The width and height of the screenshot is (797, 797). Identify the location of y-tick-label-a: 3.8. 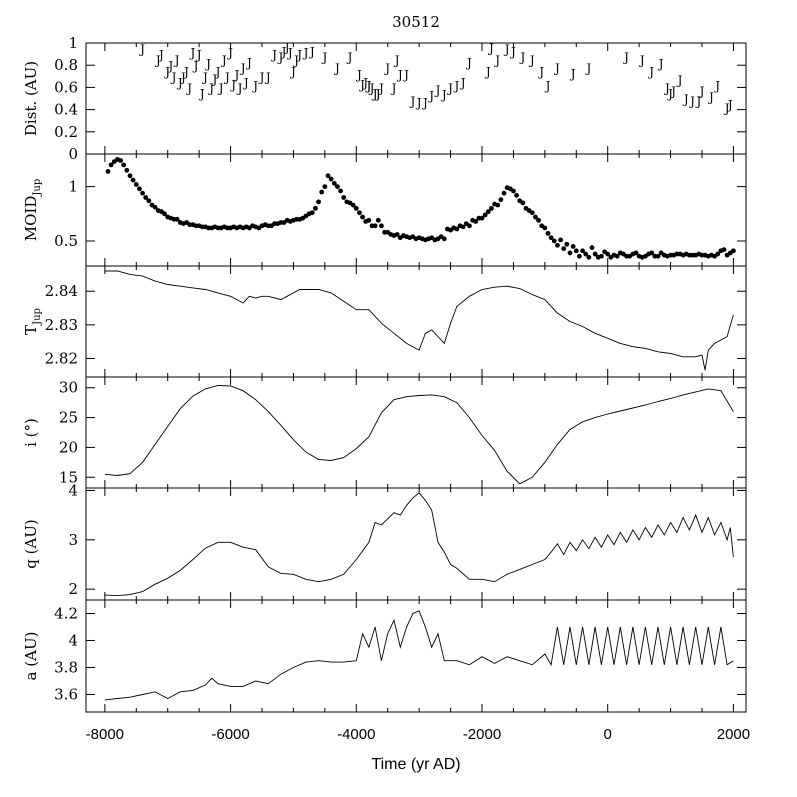
(66, 667).